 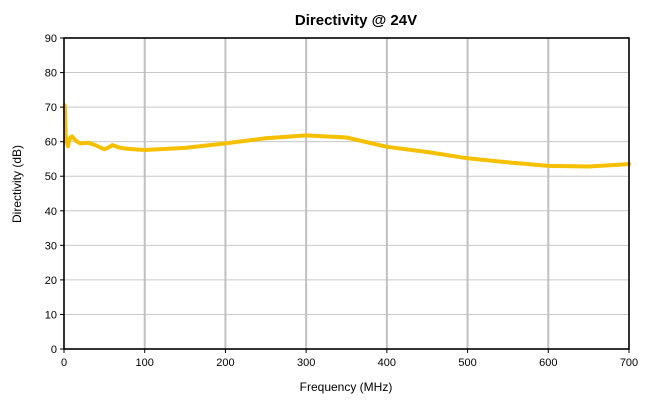 What do you see at coordinates (51, 74) in the screenshot?
I see `y-tick-label: 80` at bounding box center [51, 74].